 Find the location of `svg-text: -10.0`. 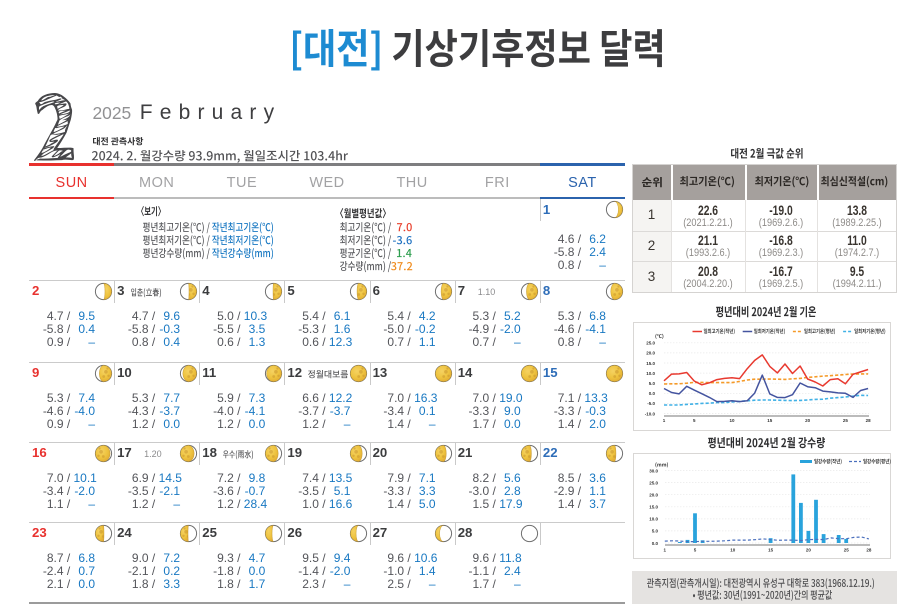

svg-text: -10.0 is located at coordinates (650, 413).